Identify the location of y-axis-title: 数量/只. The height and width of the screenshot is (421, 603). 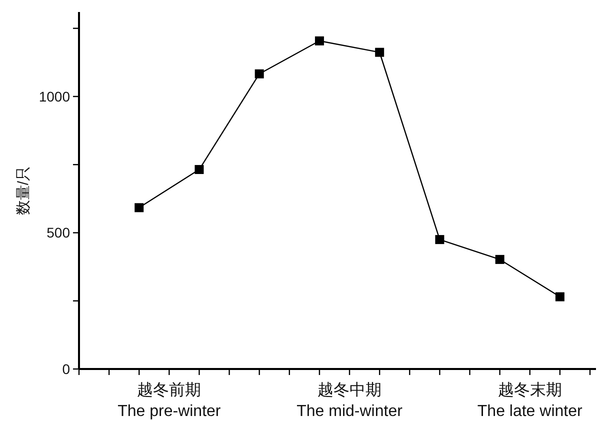
(23, 191).